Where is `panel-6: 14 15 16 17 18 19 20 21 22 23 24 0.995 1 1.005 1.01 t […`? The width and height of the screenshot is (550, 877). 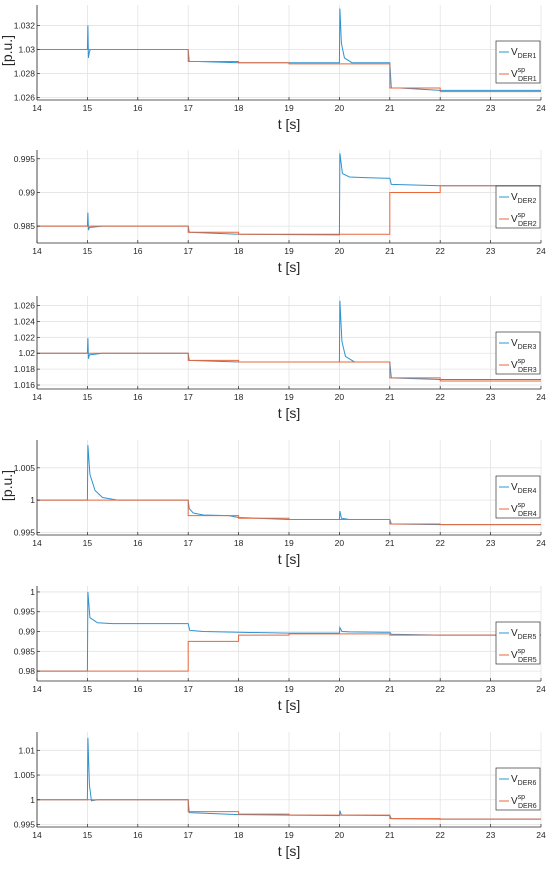
panel-6: 14 15 16 17 18 19 20 21 22 23 24 0.995 1 1.005 1.01 t [… is located at coordinates (280, 795).